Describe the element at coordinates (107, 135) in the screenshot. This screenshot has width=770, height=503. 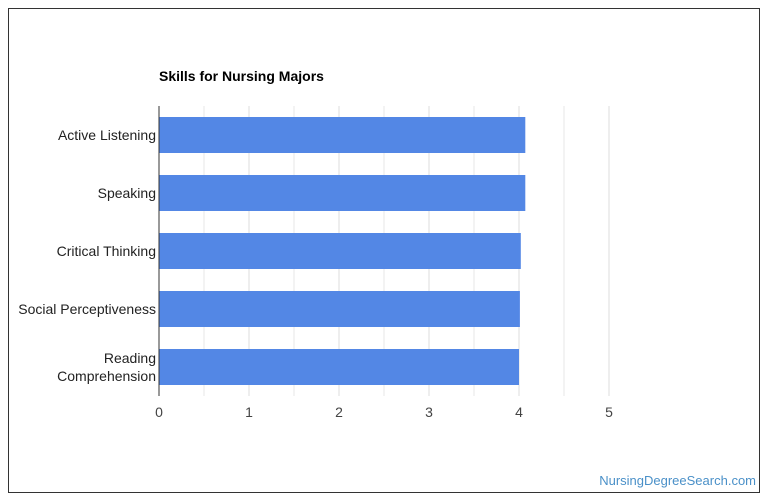
I see `category-label: Active Listening` at that location.